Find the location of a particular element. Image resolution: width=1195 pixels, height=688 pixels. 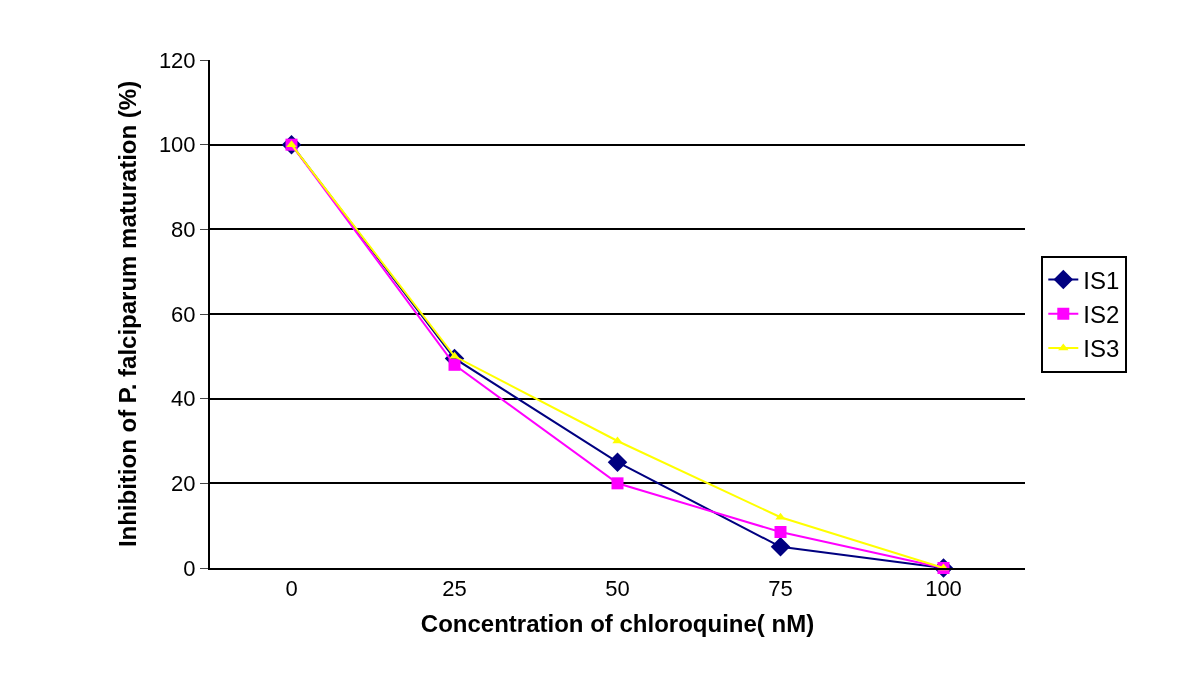

y-axis-title: Inhibition of P. falciparum maturation (%) is located at coordinates (128, 314).